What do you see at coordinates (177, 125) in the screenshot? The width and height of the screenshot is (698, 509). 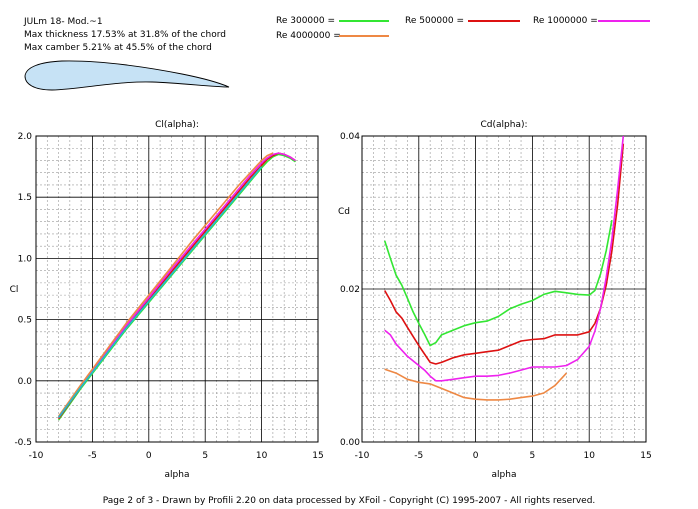 I see `cl-chart-title: Cl(alpha):` at bounding box center [177, 125].